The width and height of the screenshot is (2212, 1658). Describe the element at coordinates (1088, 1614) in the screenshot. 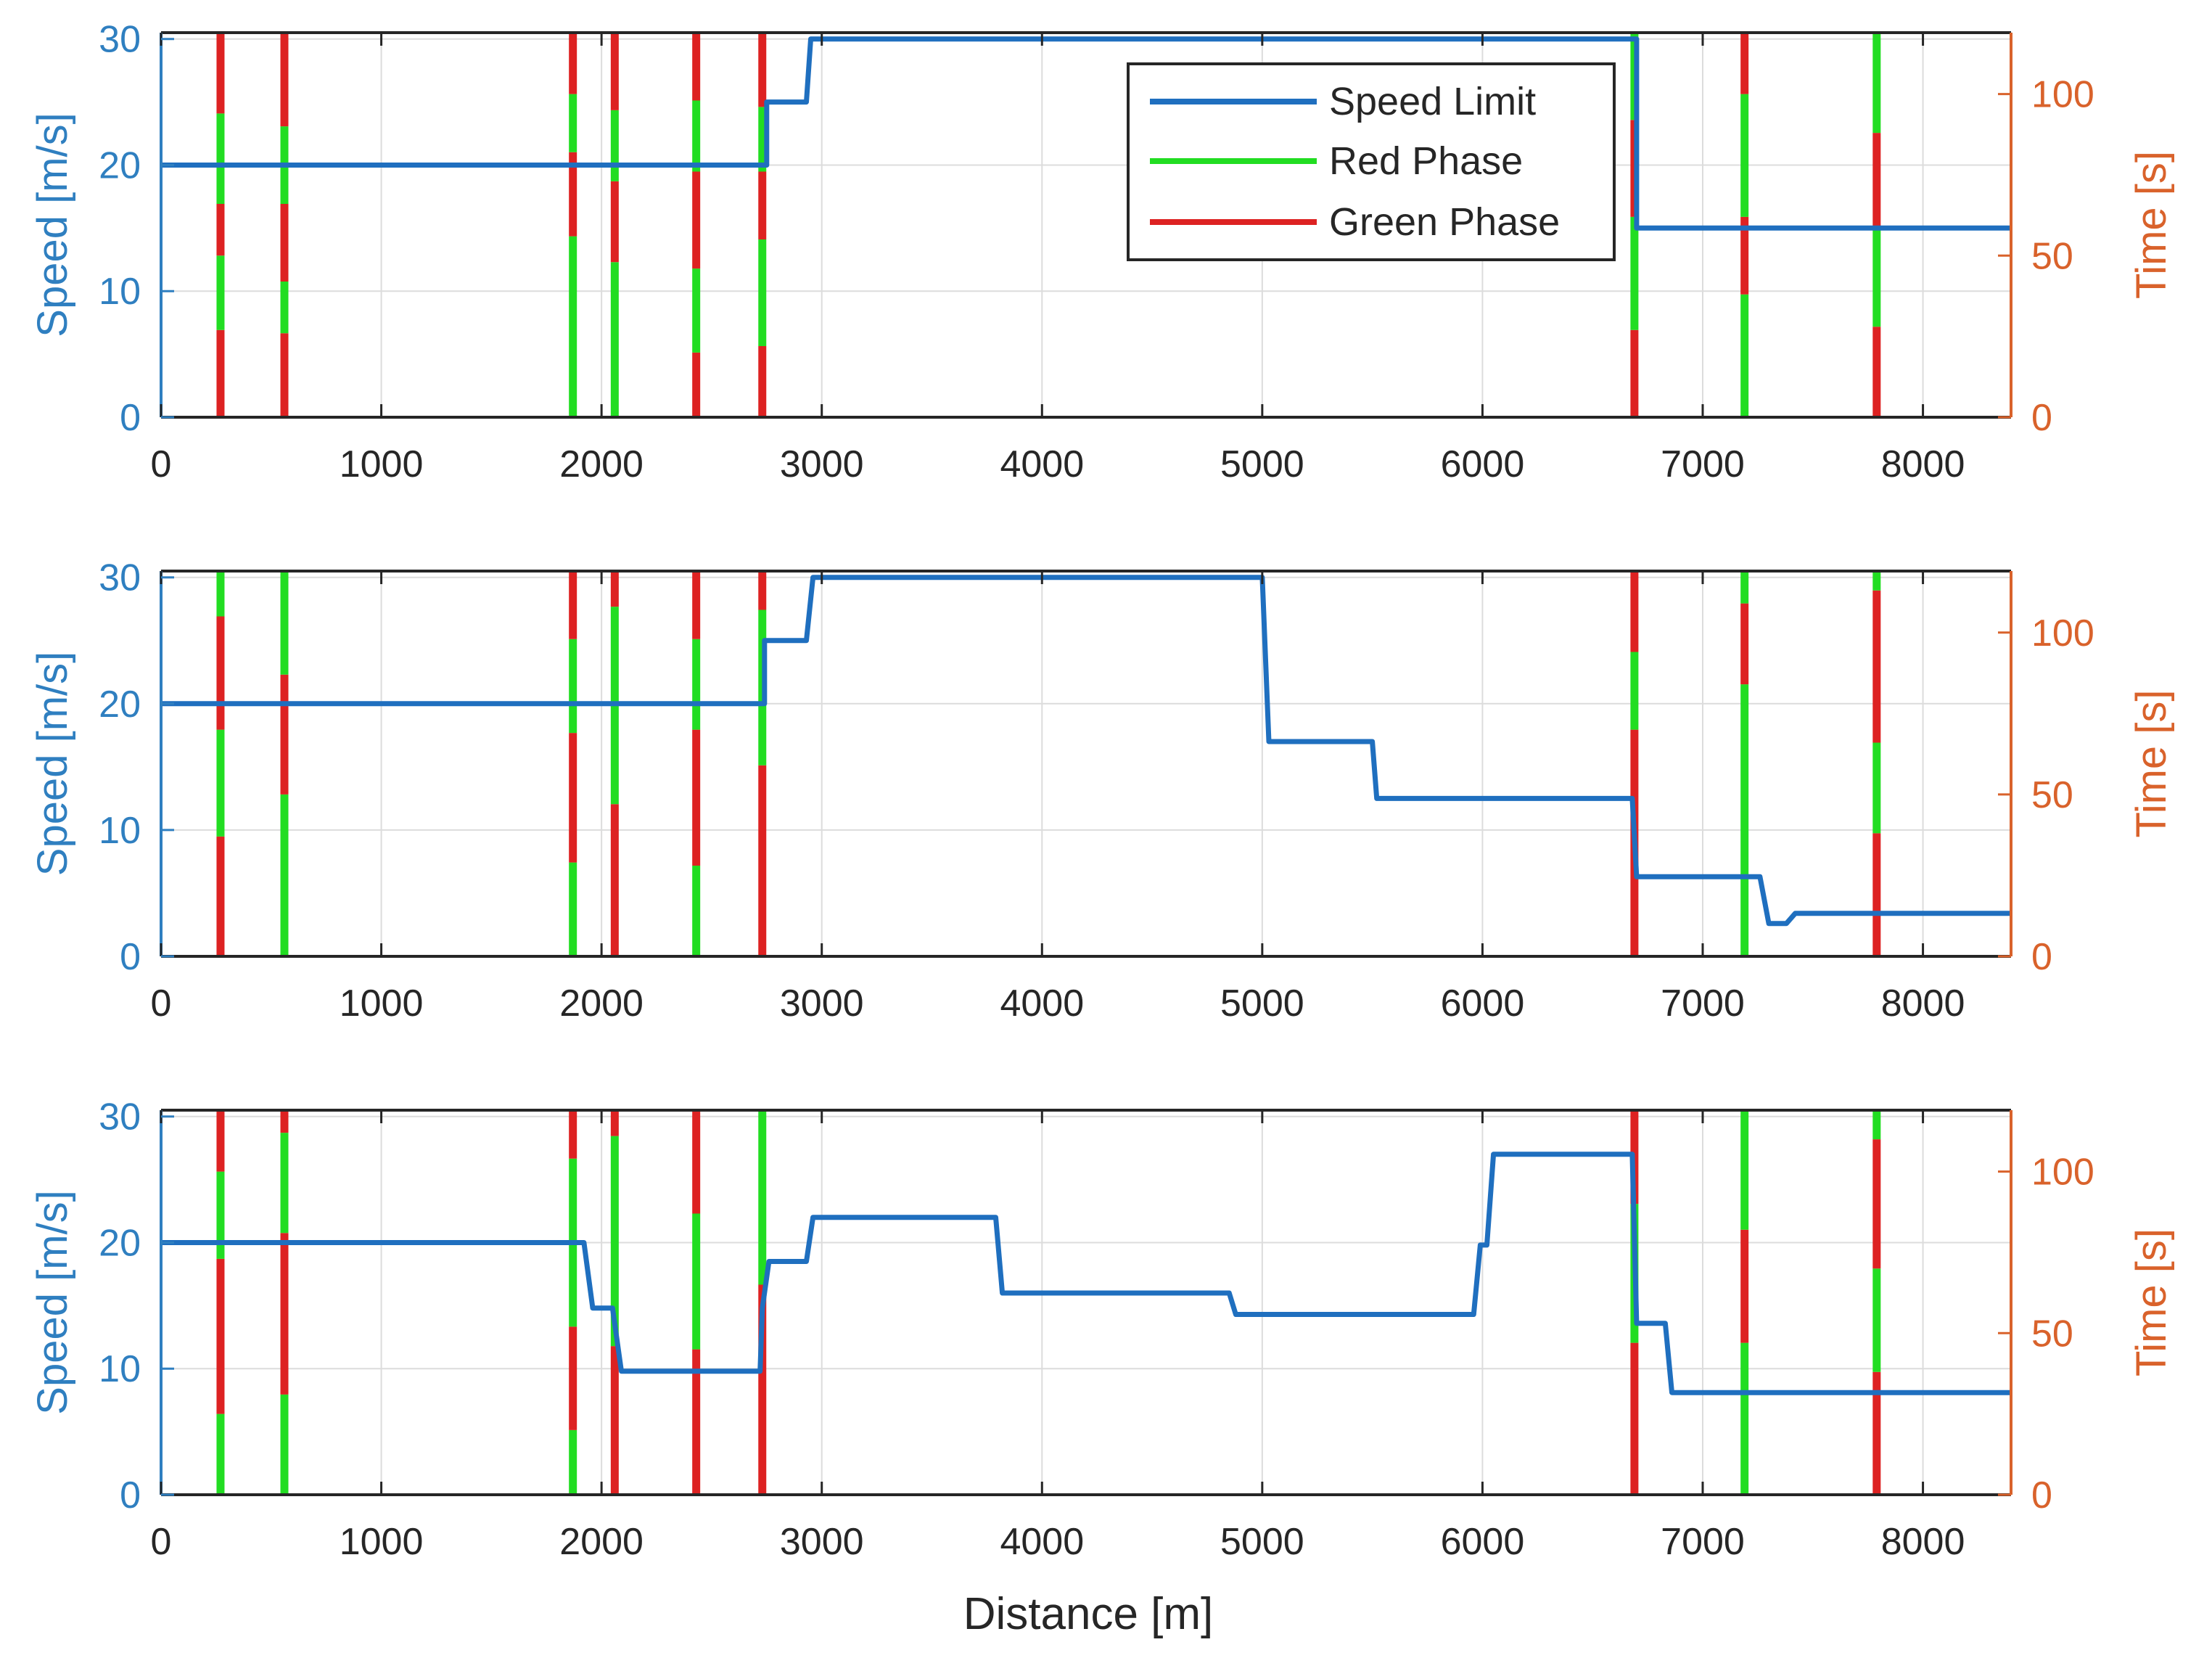

I see `x-axis-label: Distance [m]` at that location.